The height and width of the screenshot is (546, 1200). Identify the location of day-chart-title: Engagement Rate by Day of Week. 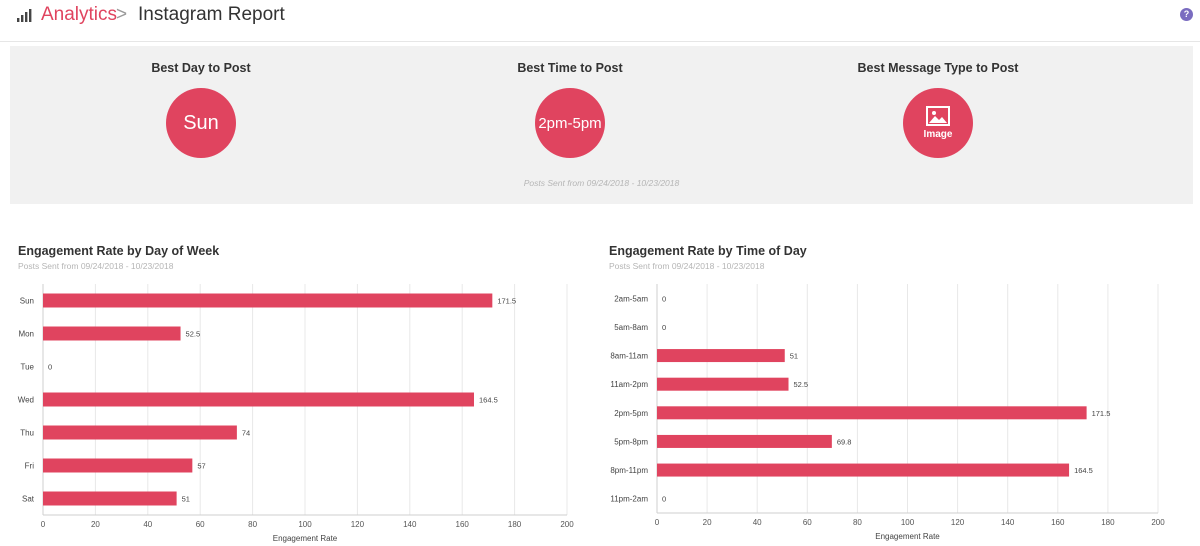
(119, 251).